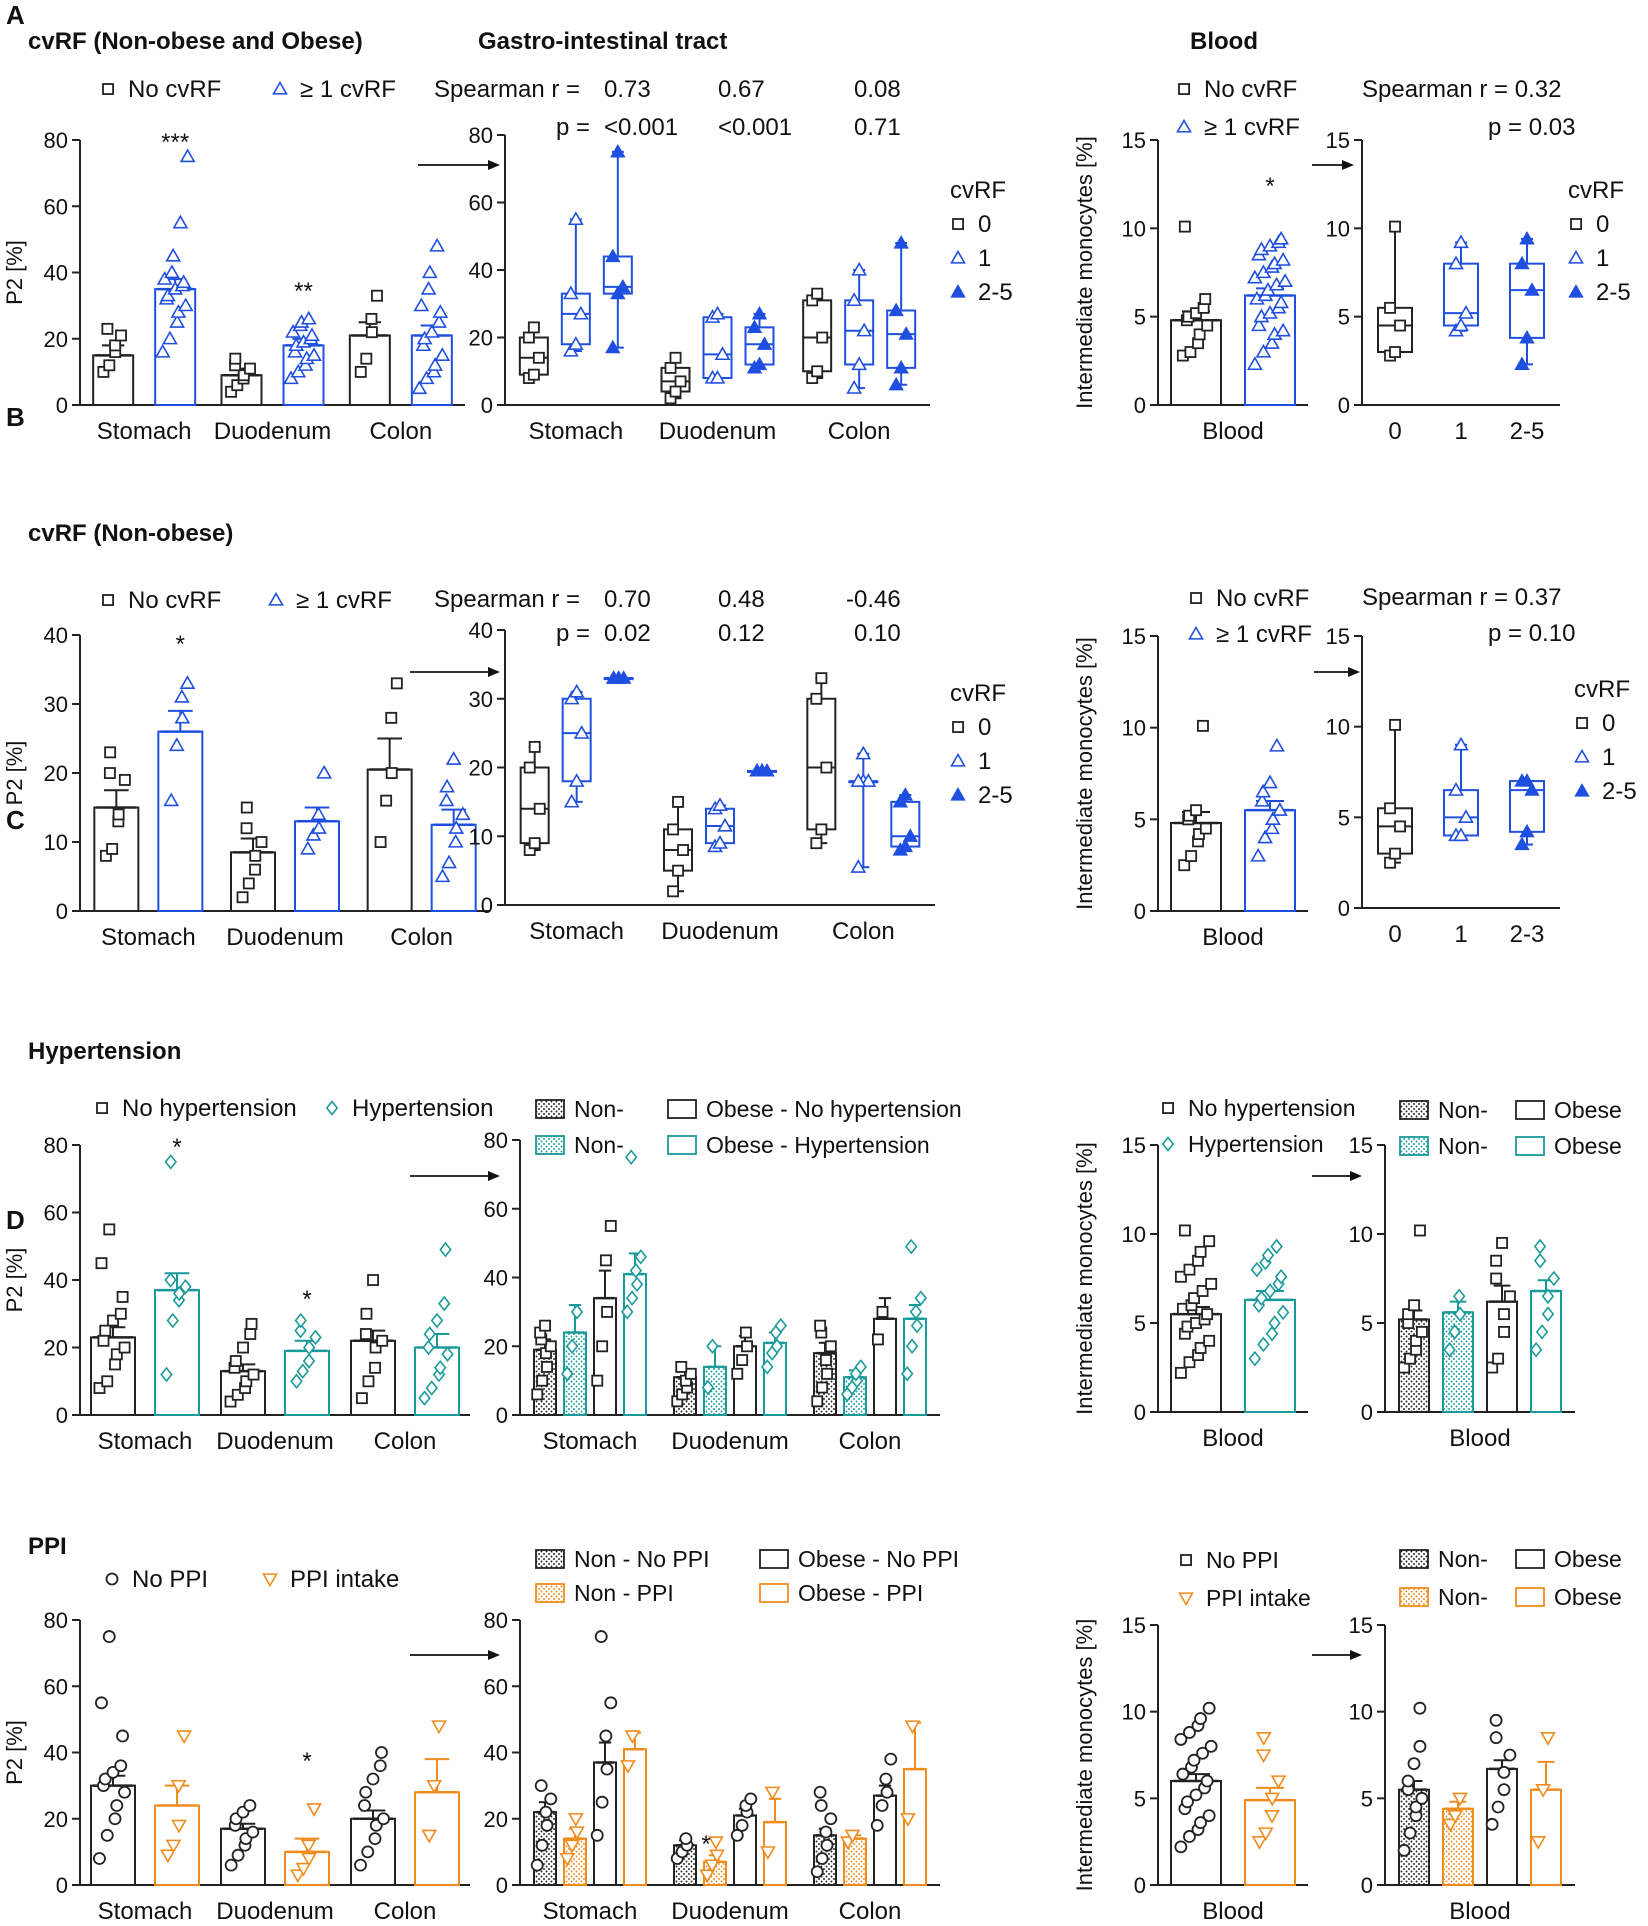 Image resolution: width=1648 pixels, height=1926 pixels. What do you see at coordinates (1338, 140) in the screenshot?
I see `A4-ytick-label: 15` at bounding box center [1338, 140].